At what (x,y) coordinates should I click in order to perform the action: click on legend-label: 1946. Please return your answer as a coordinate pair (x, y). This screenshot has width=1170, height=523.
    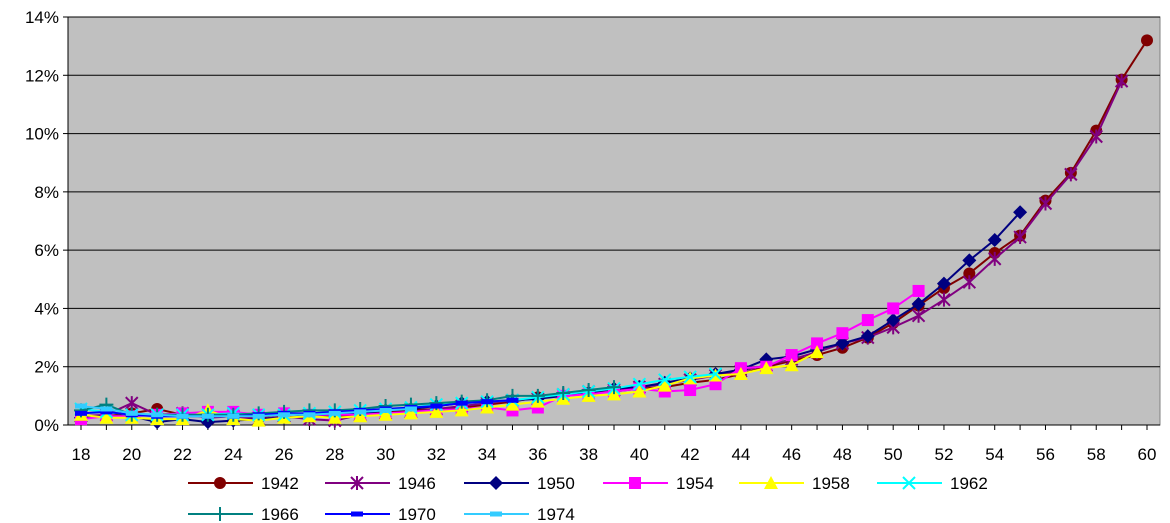
    Looking at the image, I should click on (417, 483).